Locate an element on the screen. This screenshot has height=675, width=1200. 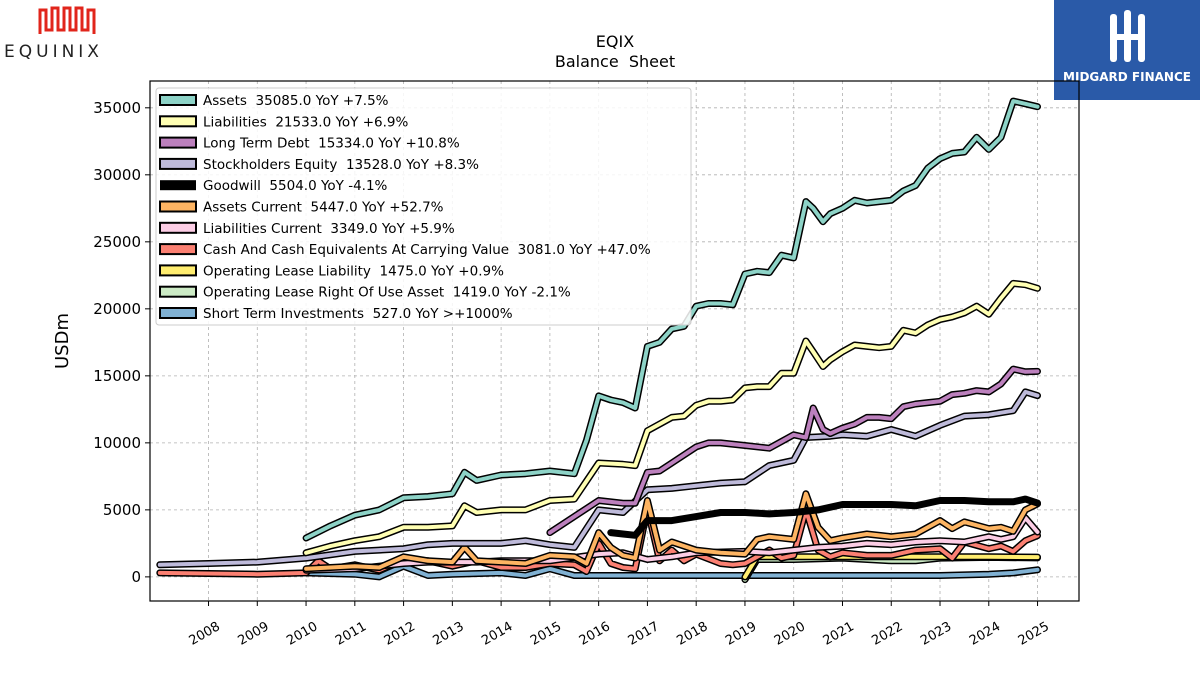
x-tick-label: 2023 is located at coordinates (936, 634).